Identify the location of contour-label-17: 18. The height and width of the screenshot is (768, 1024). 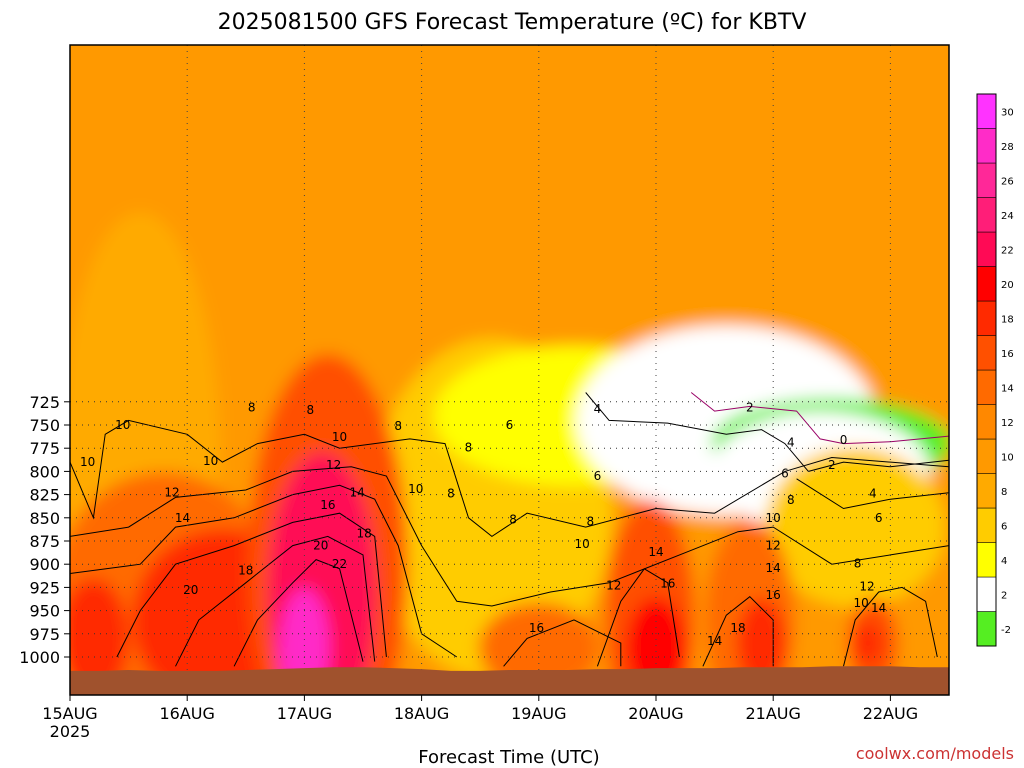
(364, 534).